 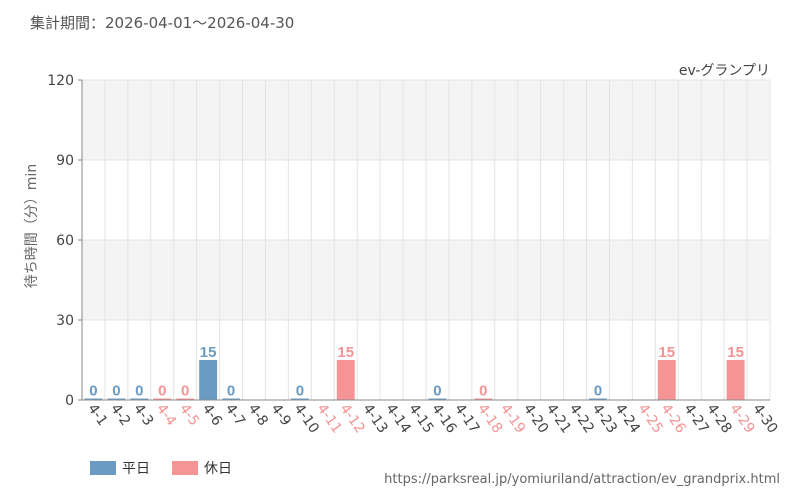 What do you see at coordinates (136, 469) in the screenshot?
I see `legend-weekday-label: 平日` at bounding box center [136, 469].